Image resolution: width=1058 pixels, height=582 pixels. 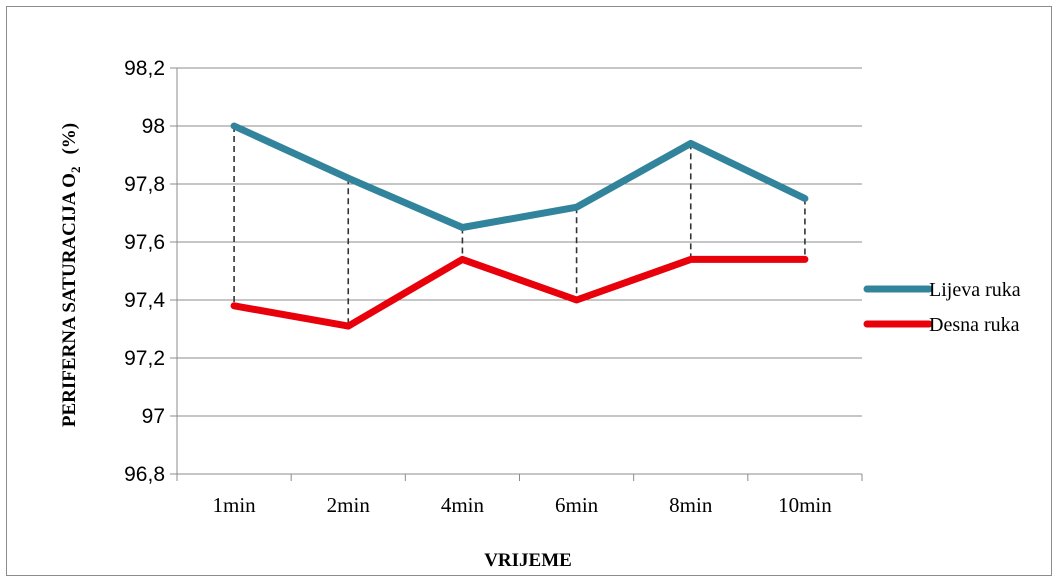 What do you see at coordinates (75, 170) in the screenshot?
I see `y-axis-title-subscript: 2` at bounding box center [75, 170].